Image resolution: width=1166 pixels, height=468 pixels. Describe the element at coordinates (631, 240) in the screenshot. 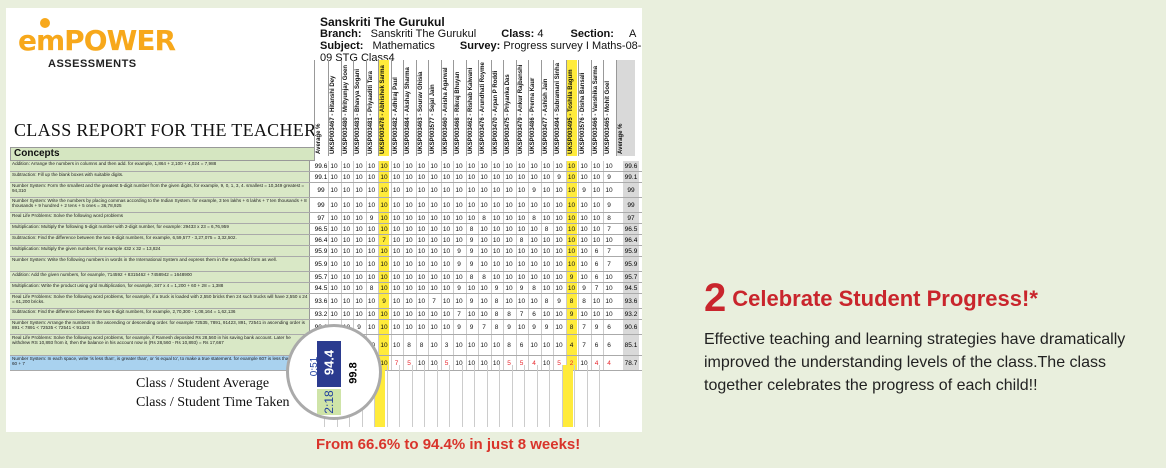

I see `row-average-right: 96.4` at that location.